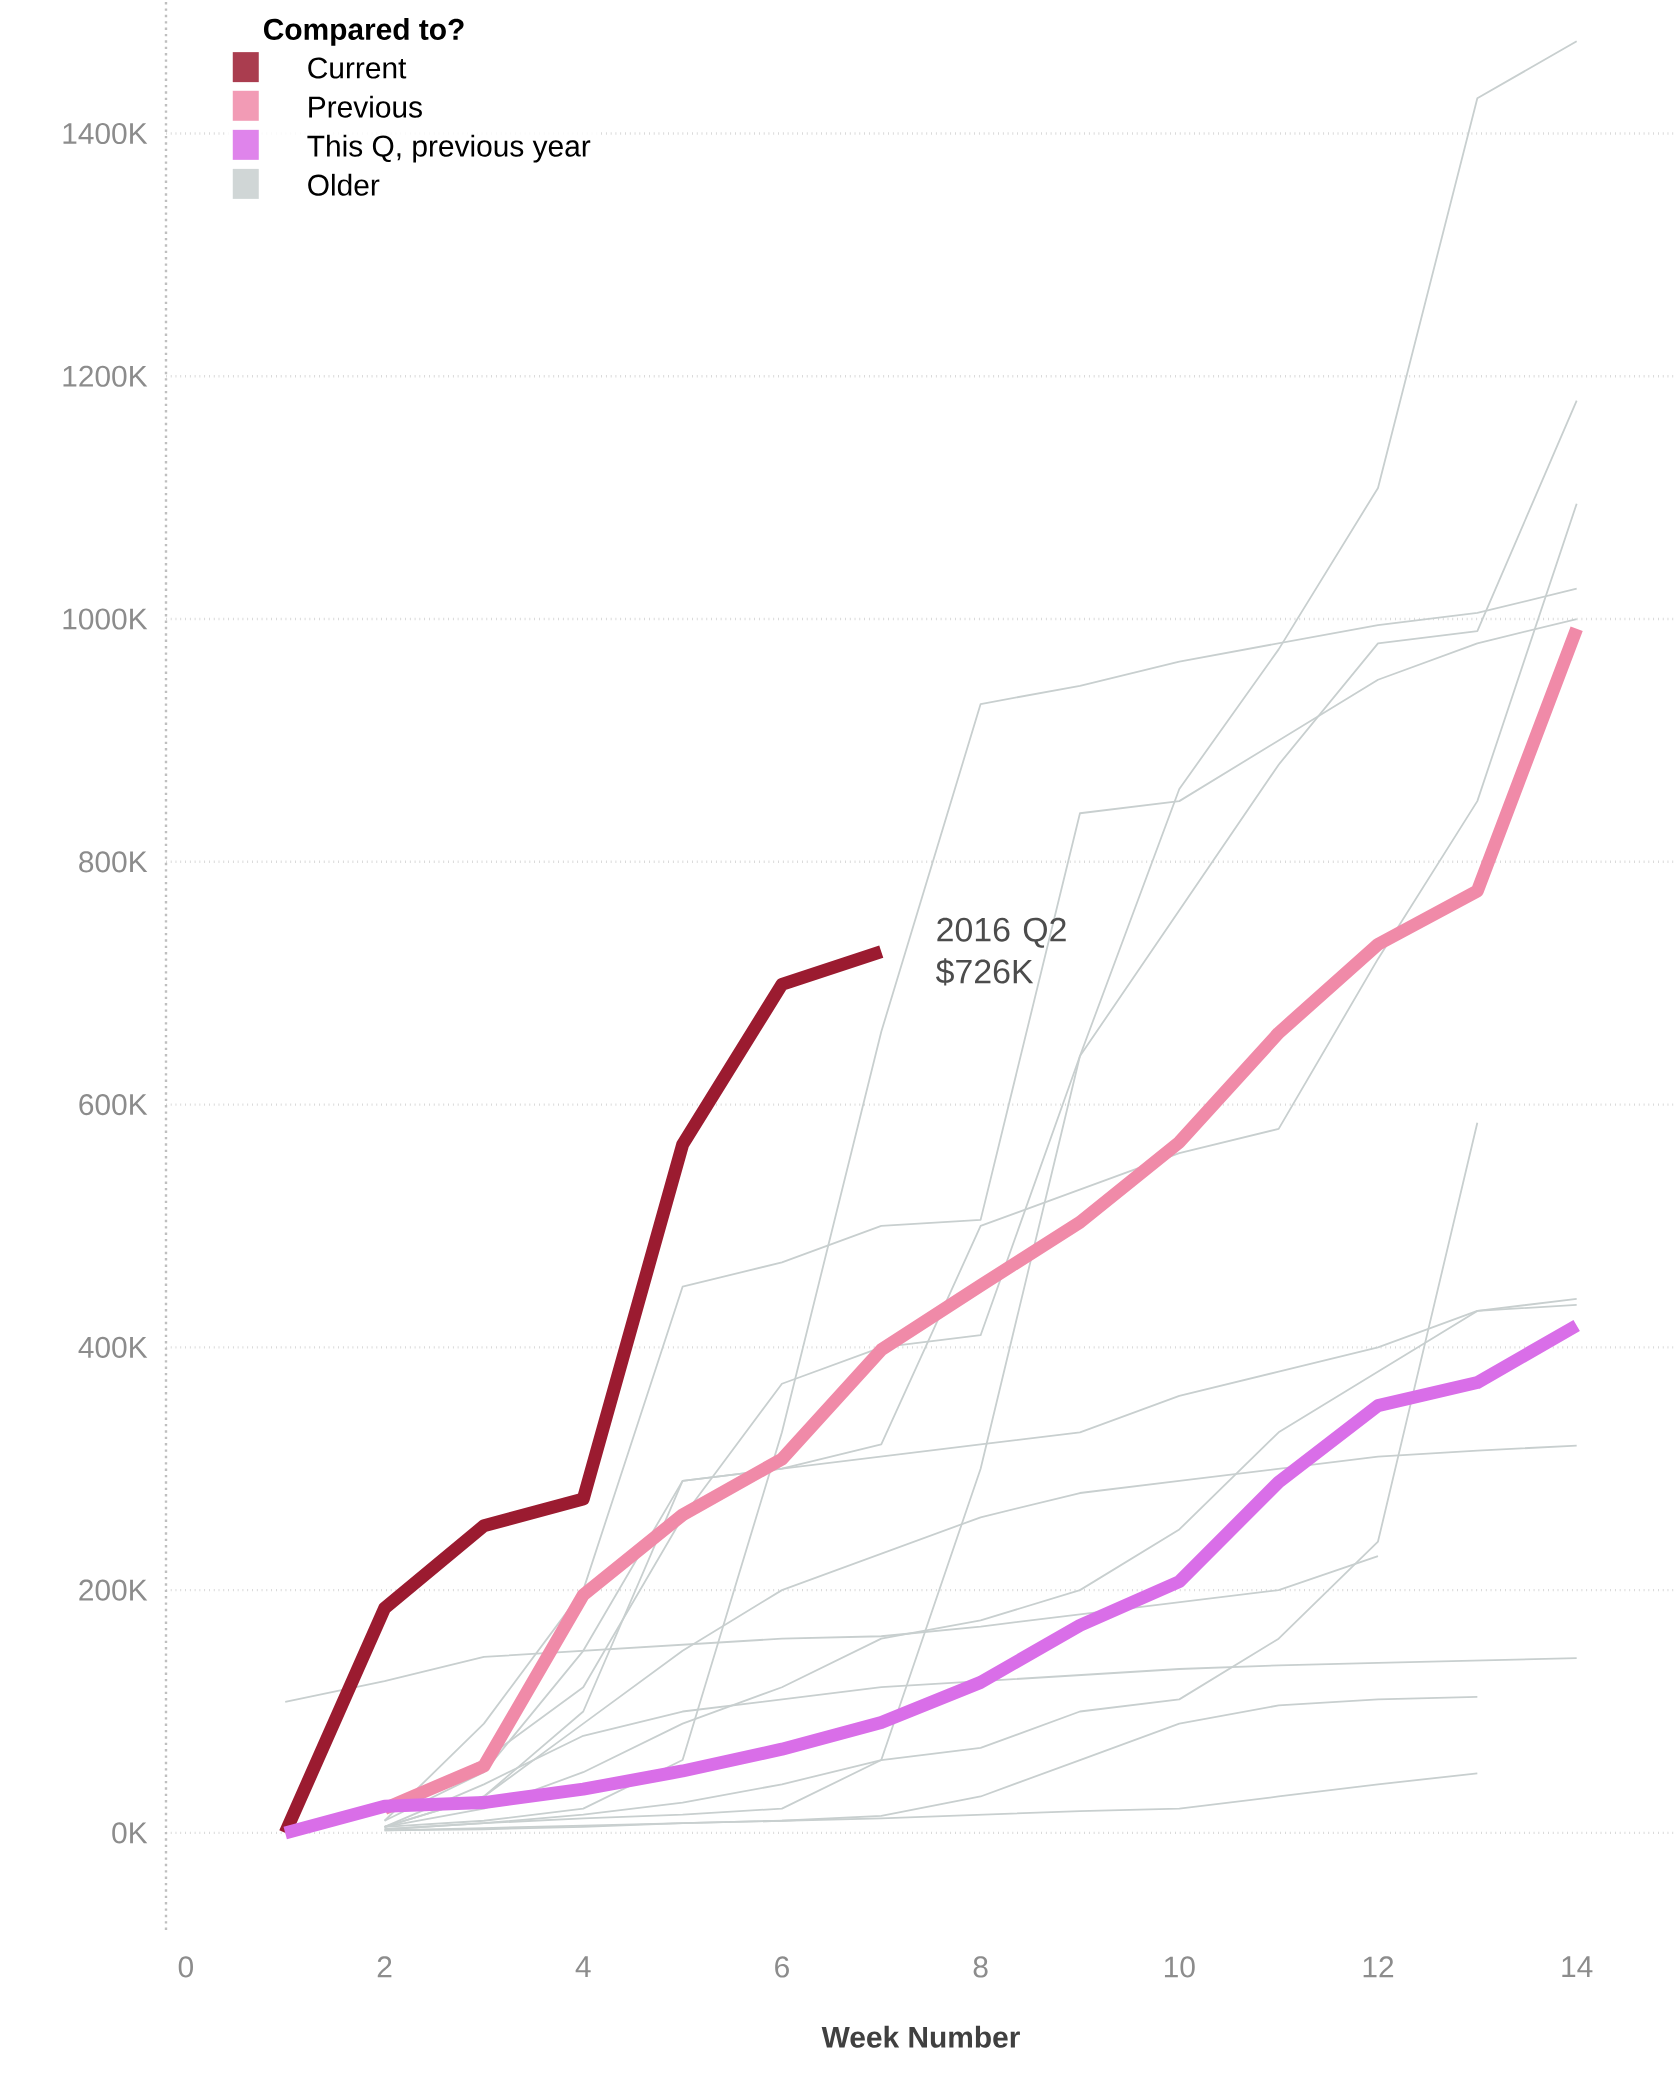  I want to click on x-tick-label: 0, so click(185, 1967).